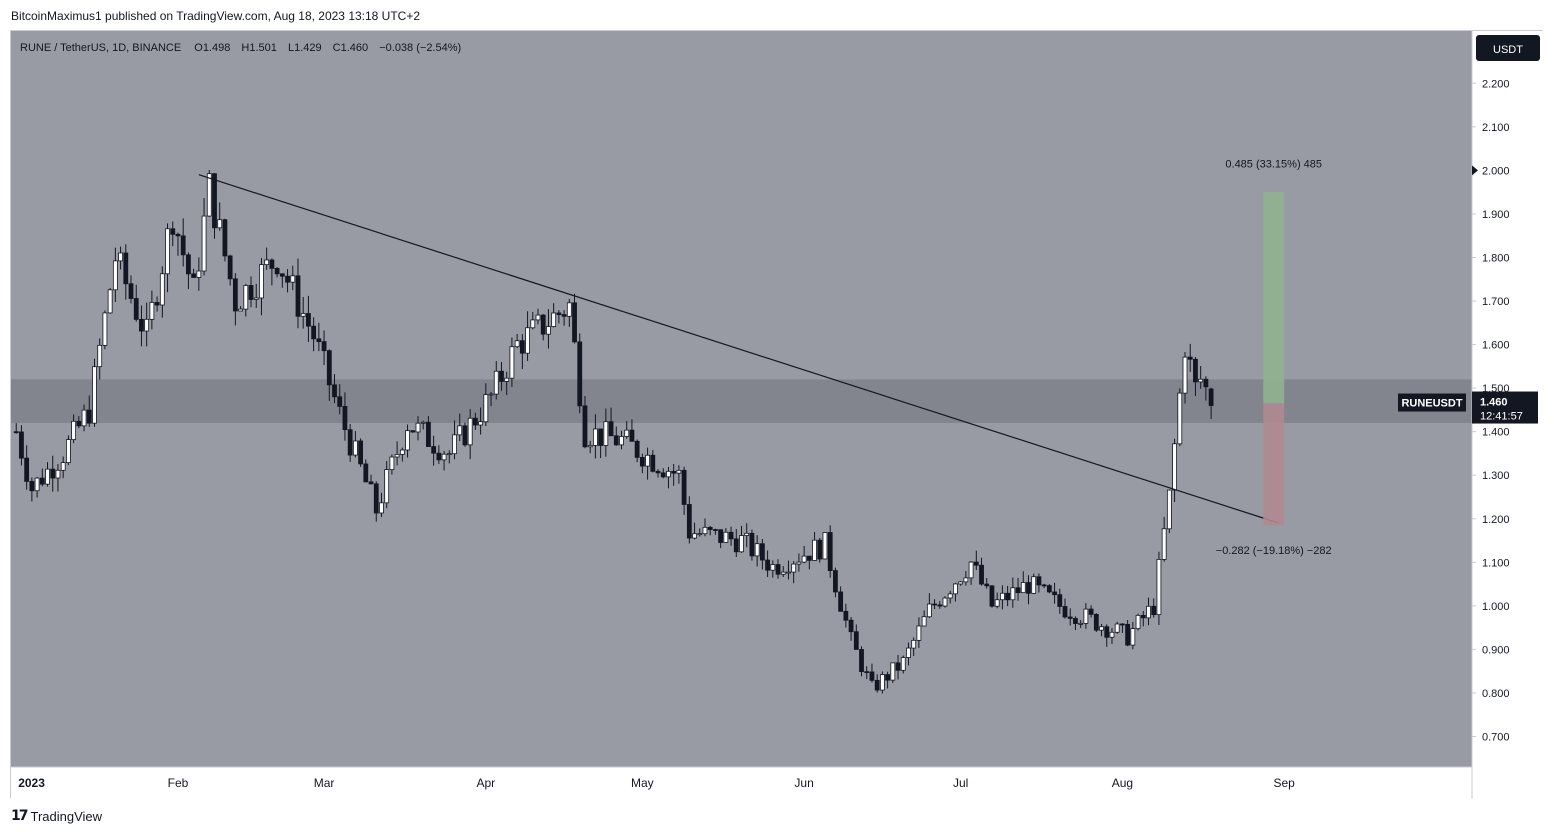 The height and width of the screenshot is (837, 1554). Describe the element at coordinates (656, 783) in the screenshot. I see `time-axis: 2023 Feb Mar Apr May Jun Jul Aug Sep` at that location.